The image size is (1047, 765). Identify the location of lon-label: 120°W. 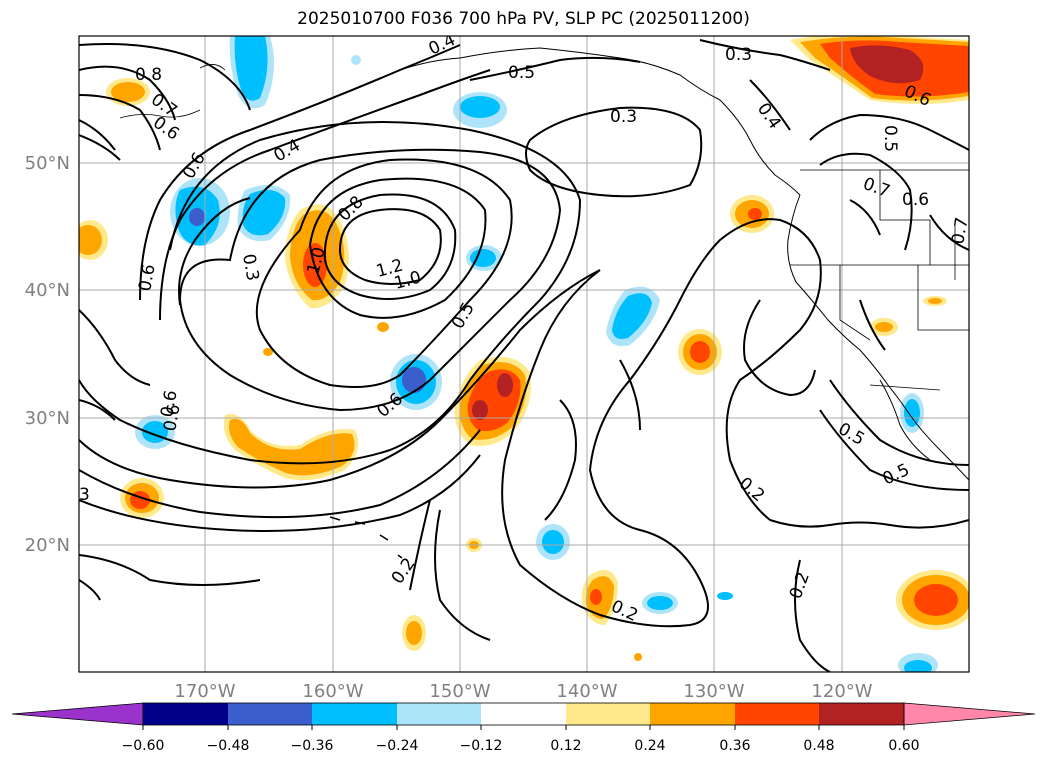
(841, 691).